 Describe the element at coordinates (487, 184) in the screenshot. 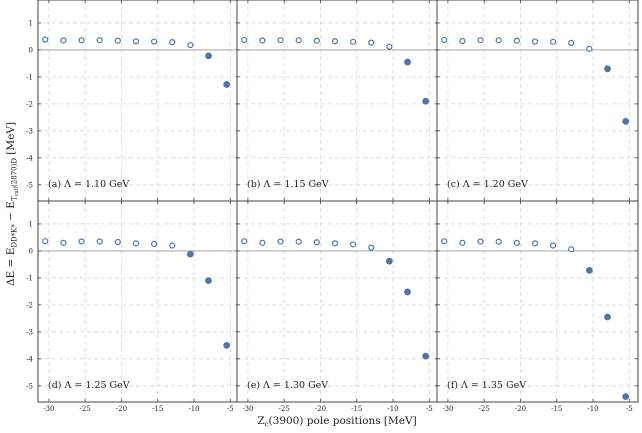

I see `panel-label: (c) Λ = 1.20 GeV` at that location.